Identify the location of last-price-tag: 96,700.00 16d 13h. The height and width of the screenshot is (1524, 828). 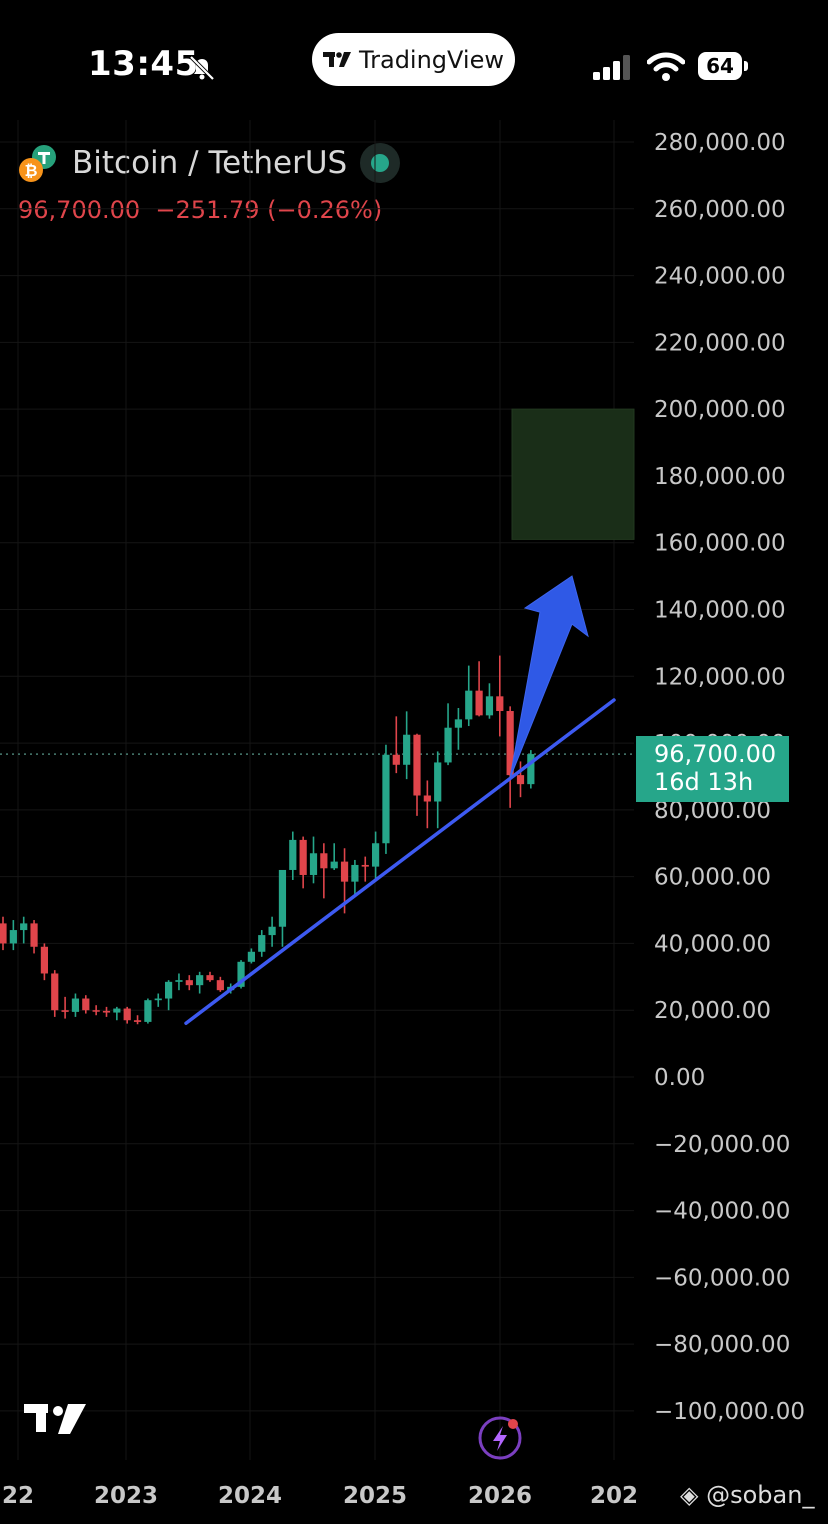
(712, 769).